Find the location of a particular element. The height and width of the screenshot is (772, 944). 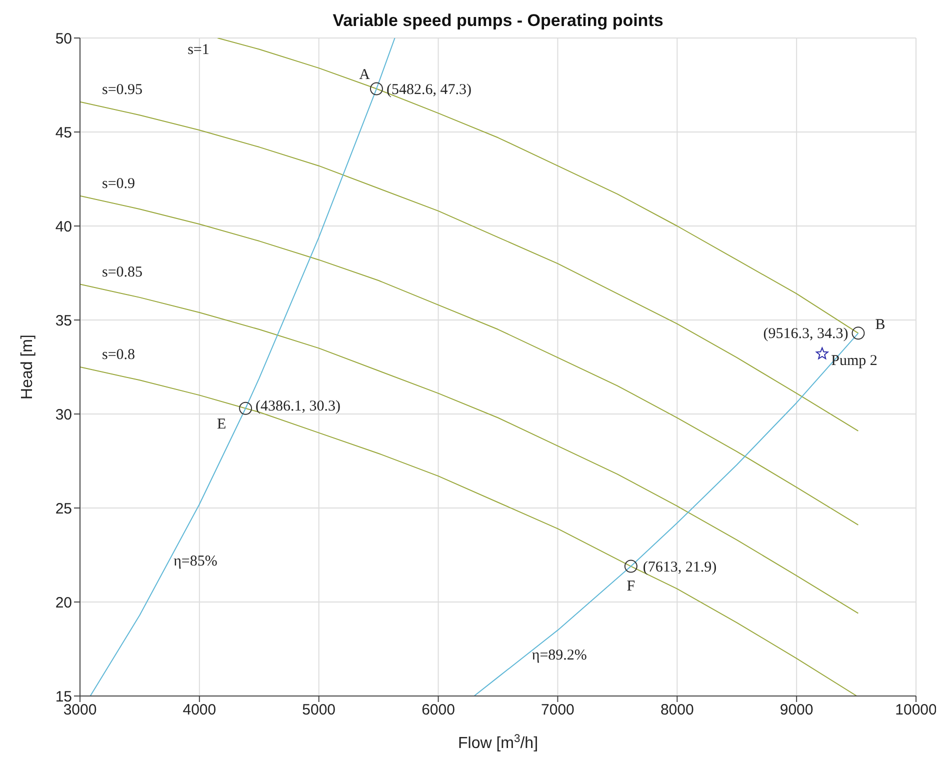

series-label: s=1 is located at coordinates (199, 50).